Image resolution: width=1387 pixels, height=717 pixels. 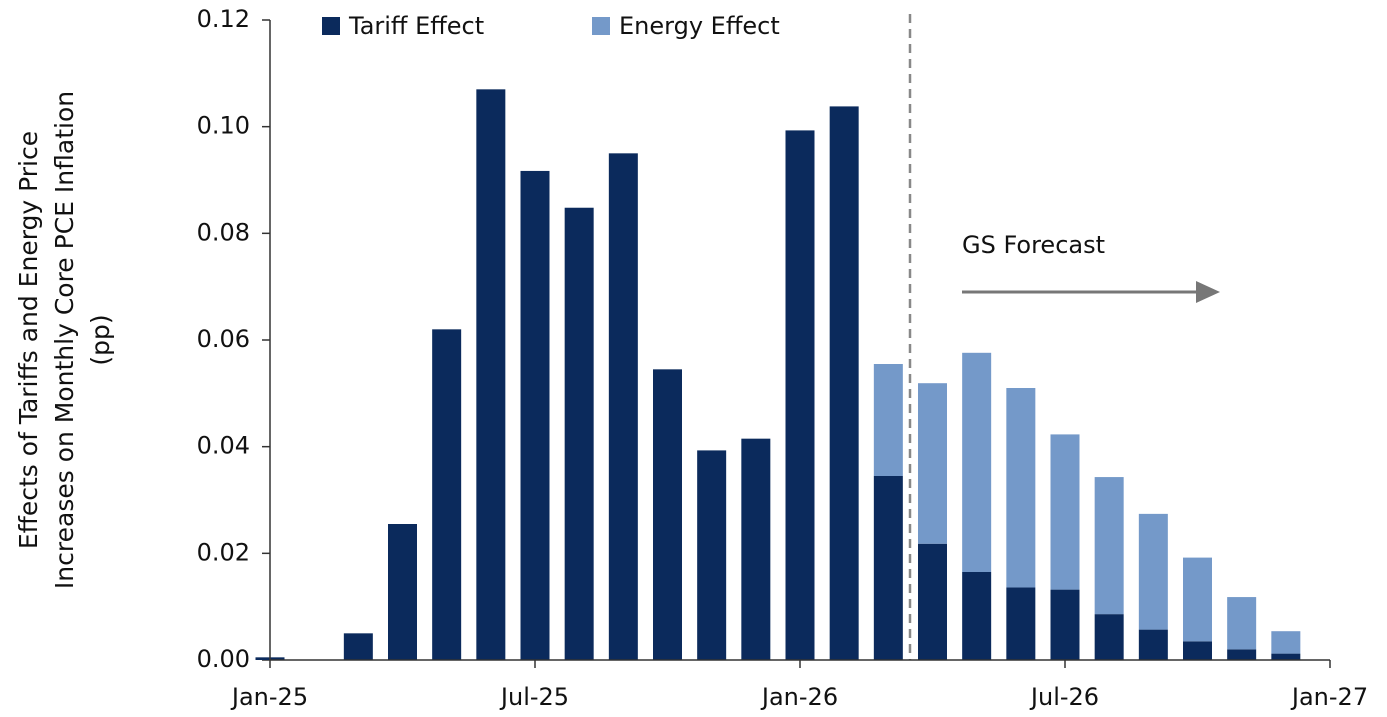 What do you see at coordinates (534, 697) in the screenshot?
I see `x-tick-label: Jul-25` at bounding box center [534, 697].